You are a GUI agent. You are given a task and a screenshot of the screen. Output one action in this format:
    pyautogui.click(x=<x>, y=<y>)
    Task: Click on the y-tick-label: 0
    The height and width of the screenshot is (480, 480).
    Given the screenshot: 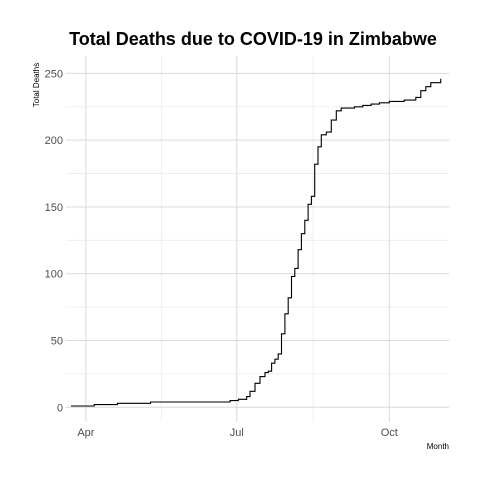 What is the action you would take?
    pyautogui.click(x=60, y=408)
    